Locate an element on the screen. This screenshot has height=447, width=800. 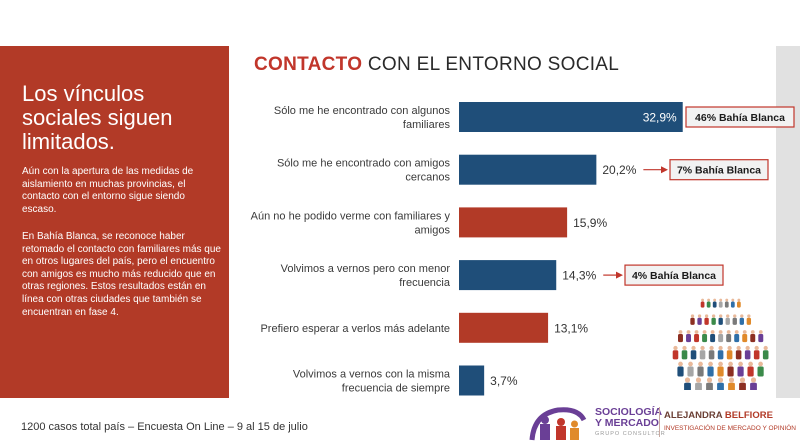
callout-text-1: 7% Bahía Blanca is located at coordinates (719, 171).